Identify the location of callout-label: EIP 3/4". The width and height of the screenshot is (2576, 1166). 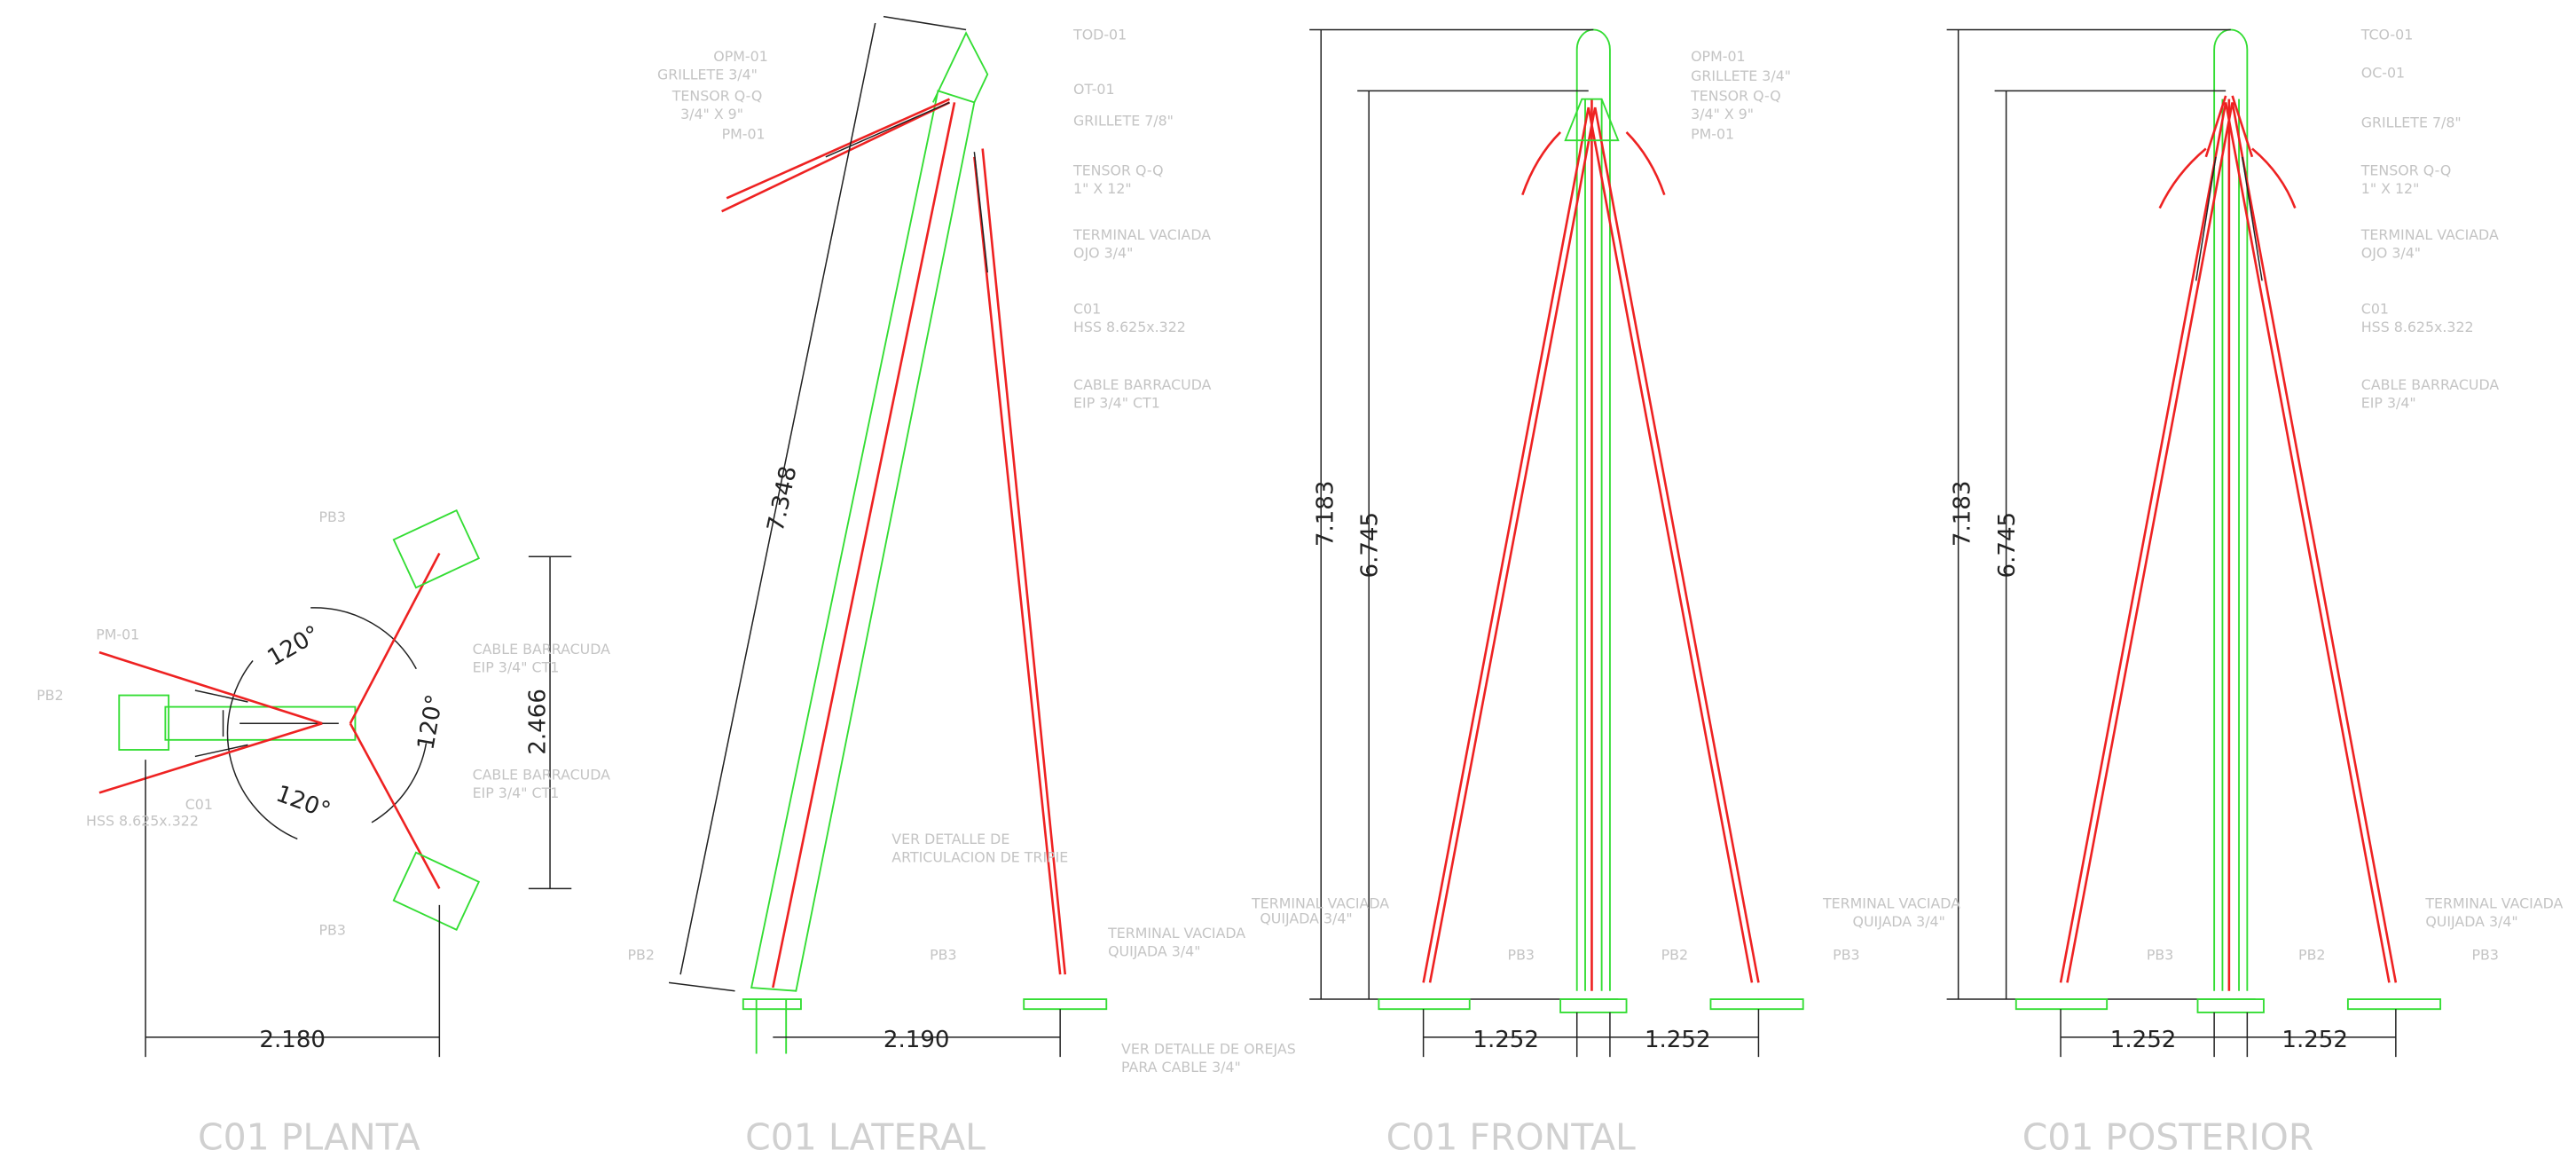
(2388, 403).